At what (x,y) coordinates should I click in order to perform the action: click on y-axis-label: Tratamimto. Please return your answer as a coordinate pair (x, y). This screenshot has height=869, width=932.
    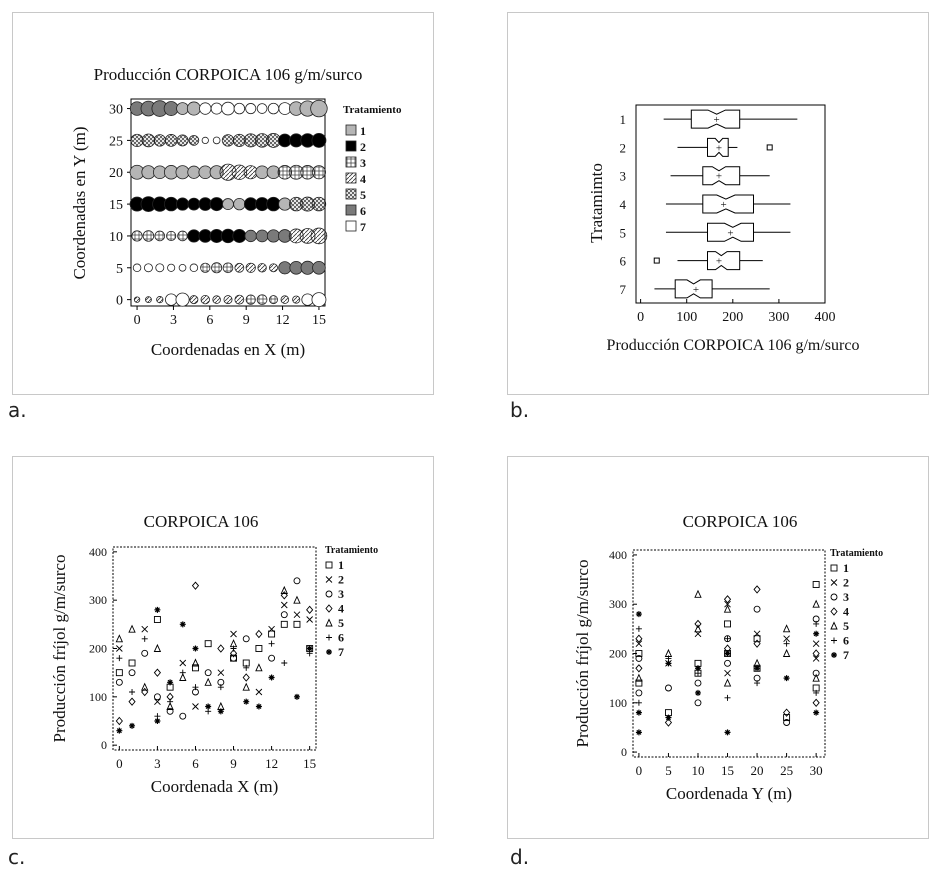
    Looking at the image, I should click on (596, 203).